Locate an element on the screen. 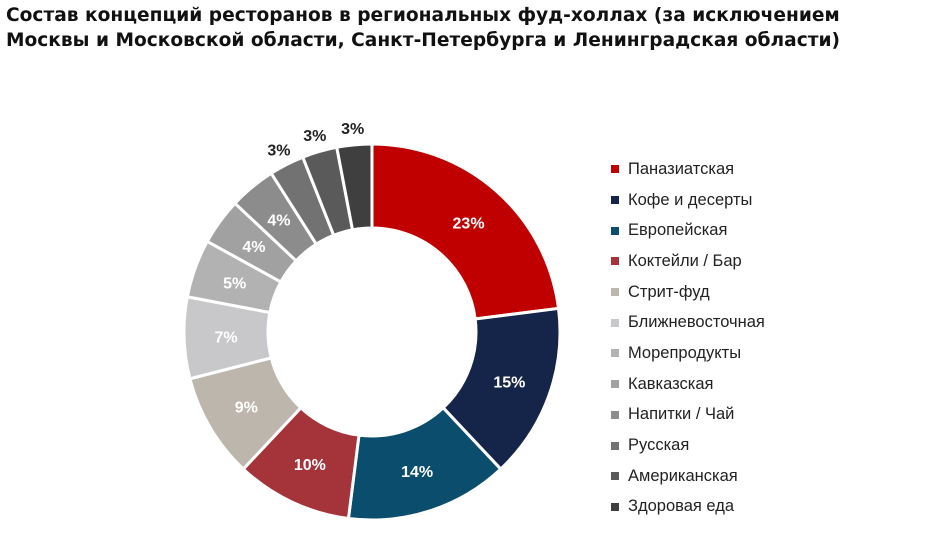  data-label: 23% is located at coordinates (469, 223).